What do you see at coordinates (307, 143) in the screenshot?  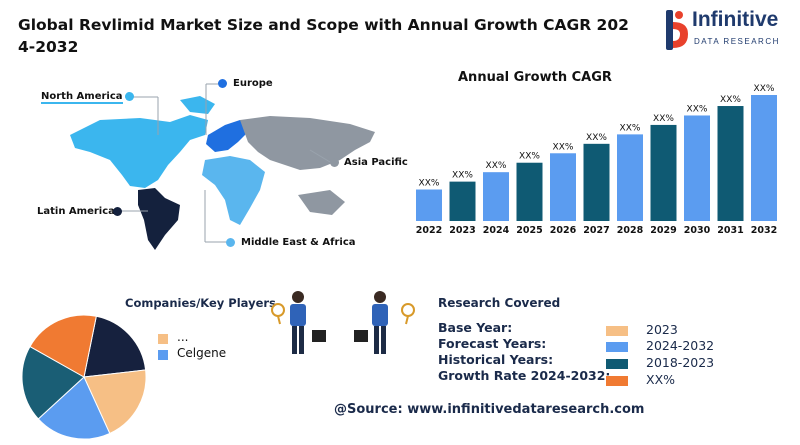 I see `asia-shape` at bounding box center [307, 143].